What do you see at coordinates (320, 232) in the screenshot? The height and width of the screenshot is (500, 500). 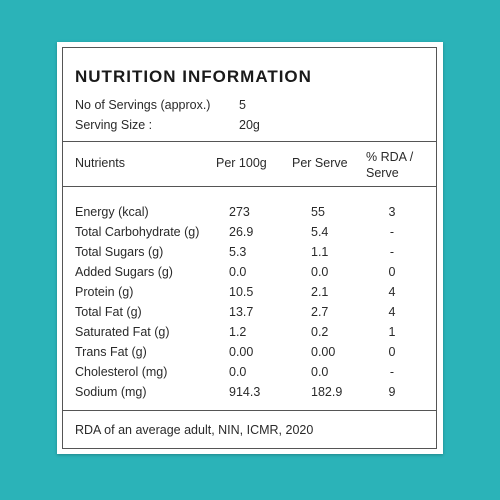 I see `nutrient-value: 5.4` at bounding box center [320, 232].